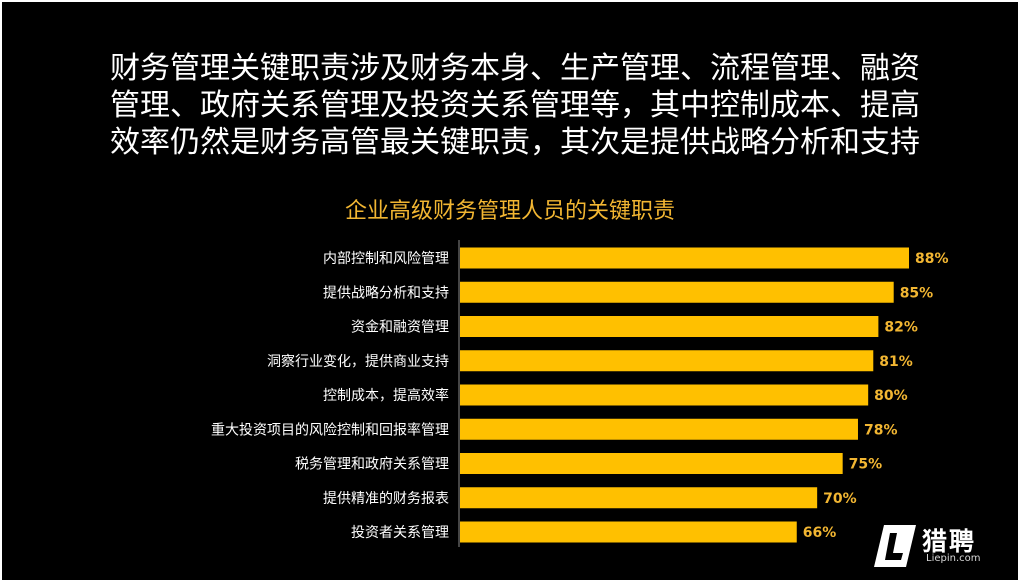 The width and height of the screenshot is (1020, 582). Describe the element at coordinates (400, 533) in the screenshot. I see `category-label: 投资者关系管理` at that location.